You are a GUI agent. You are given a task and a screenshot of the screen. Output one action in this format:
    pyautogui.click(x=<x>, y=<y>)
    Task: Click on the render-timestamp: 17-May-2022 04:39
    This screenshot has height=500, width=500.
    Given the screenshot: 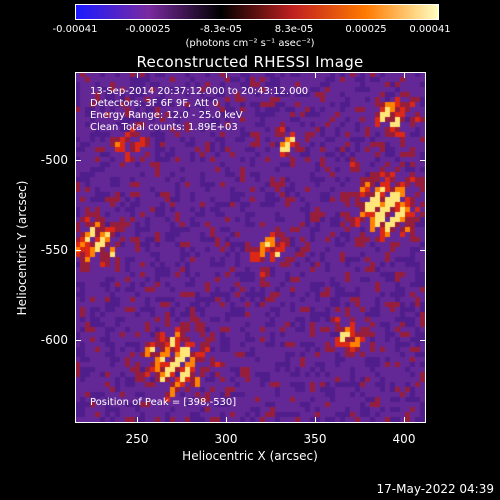 What is the action you would take?
    pyautogui.click(x=435, y=489)
    